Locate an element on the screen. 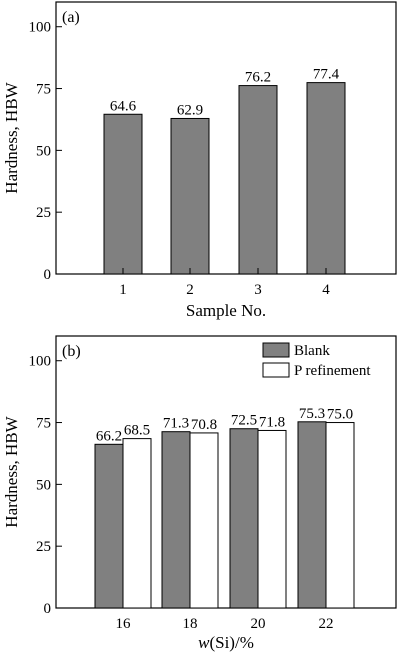 This screenshot has width=400, height=655. data-label: 68.5 is located at coordinates (137, 431).